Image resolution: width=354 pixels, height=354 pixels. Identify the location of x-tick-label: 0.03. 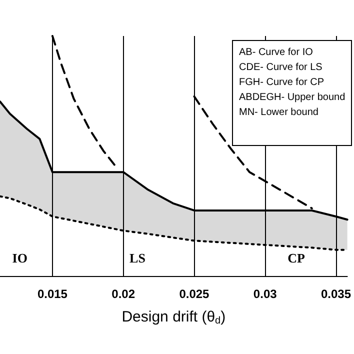
(265, 294).